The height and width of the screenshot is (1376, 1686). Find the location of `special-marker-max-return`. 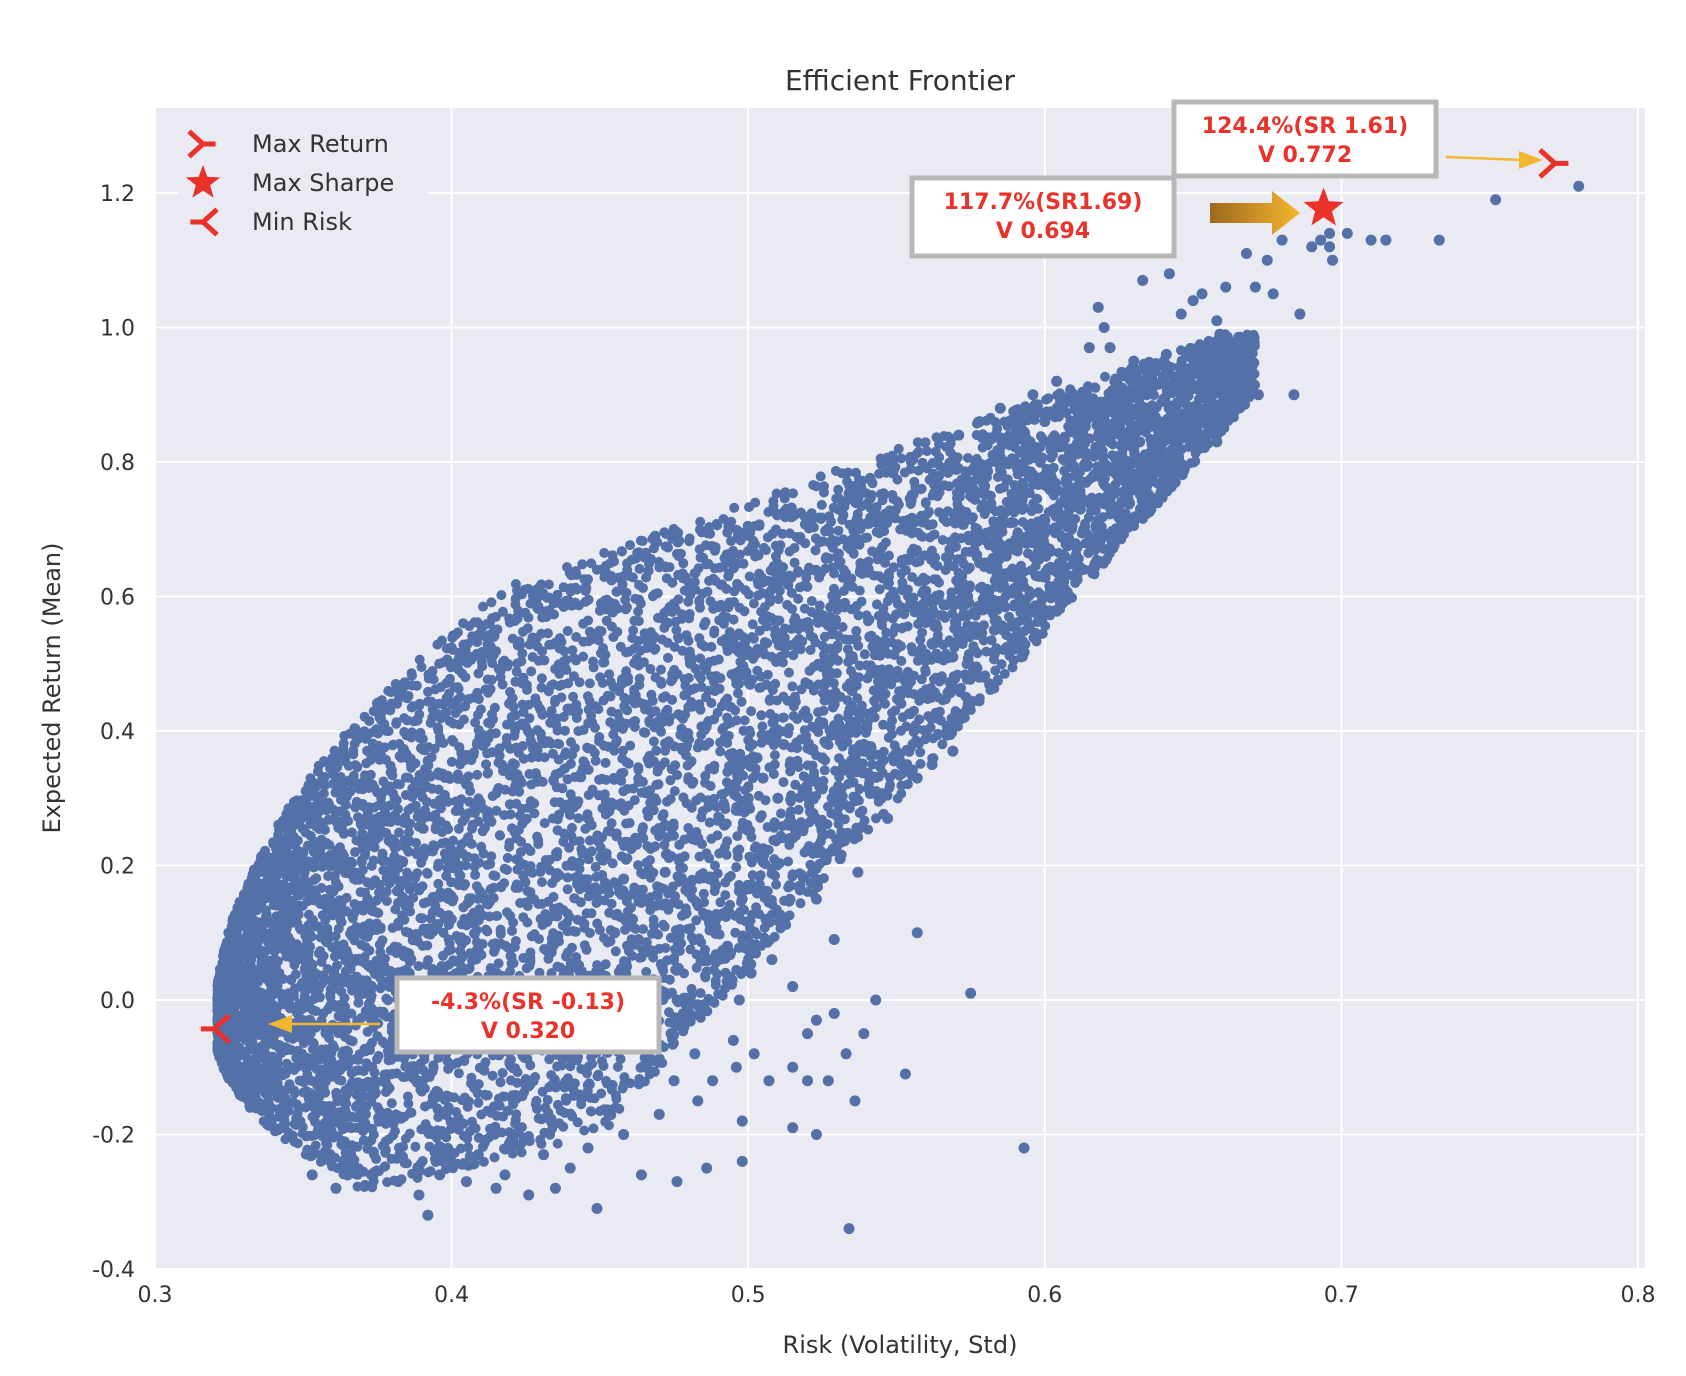

special-marker-max-return is located at coordinates (1553, 163).